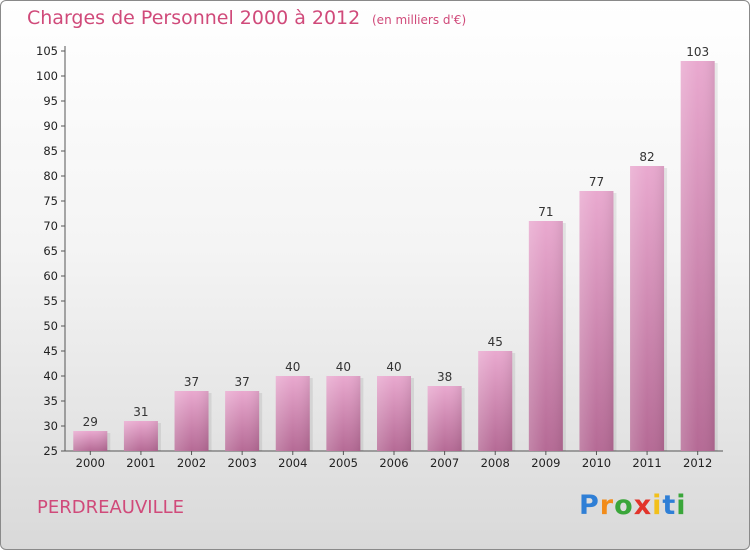 The image size is (750, 550). I want to click on data-label: 38, so click(444, 377).